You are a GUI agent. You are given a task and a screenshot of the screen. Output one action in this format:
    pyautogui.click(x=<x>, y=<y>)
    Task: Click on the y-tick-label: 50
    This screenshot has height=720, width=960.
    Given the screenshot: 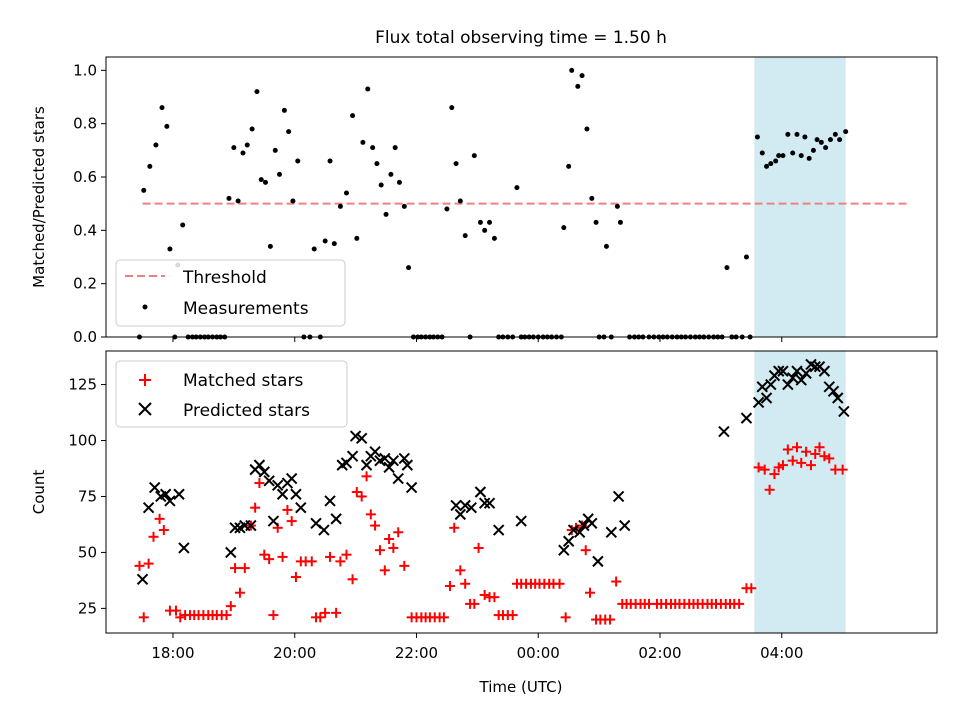 What is the action you would take?
    pyautogui.click(x=87, y=552)
    